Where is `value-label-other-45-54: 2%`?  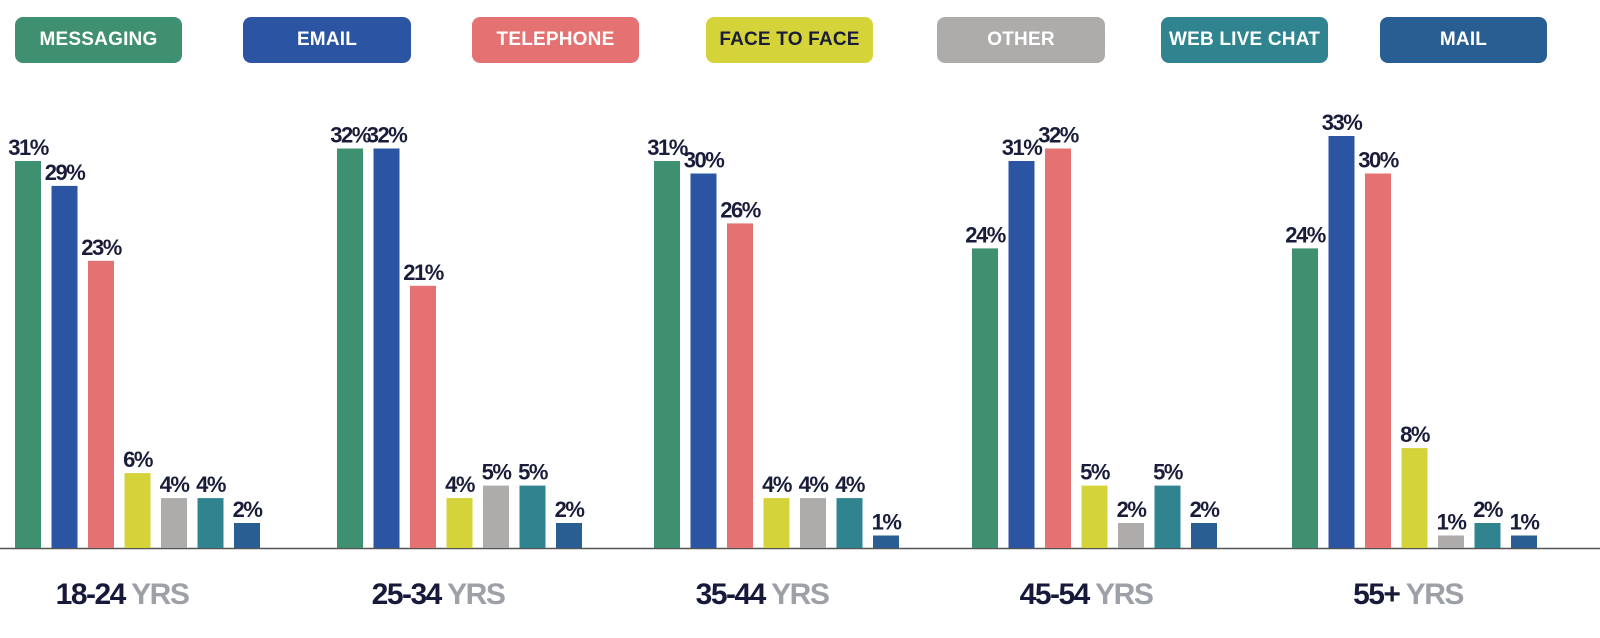
value-label-other-45-54: 2% is located at coordinates (1132, 509).